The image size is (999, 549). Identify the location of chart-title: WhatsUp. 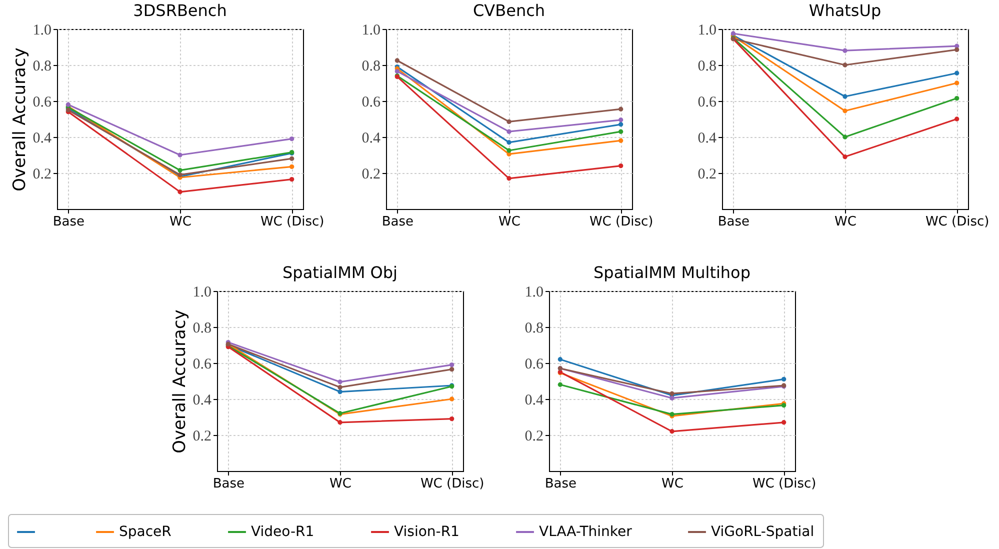
(845, 10).